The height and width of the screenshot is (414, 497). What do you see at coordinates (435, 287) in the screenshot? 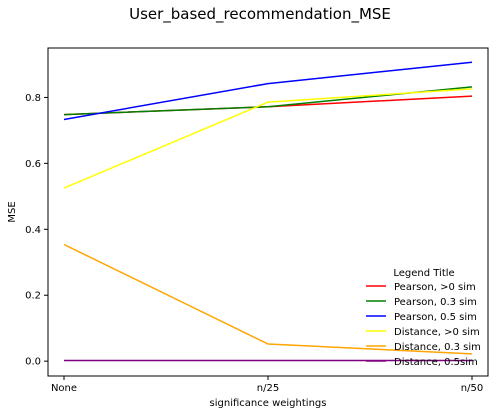
I see `legend-entry: Pearson, >0 sim` at bounding box center [435, 287].